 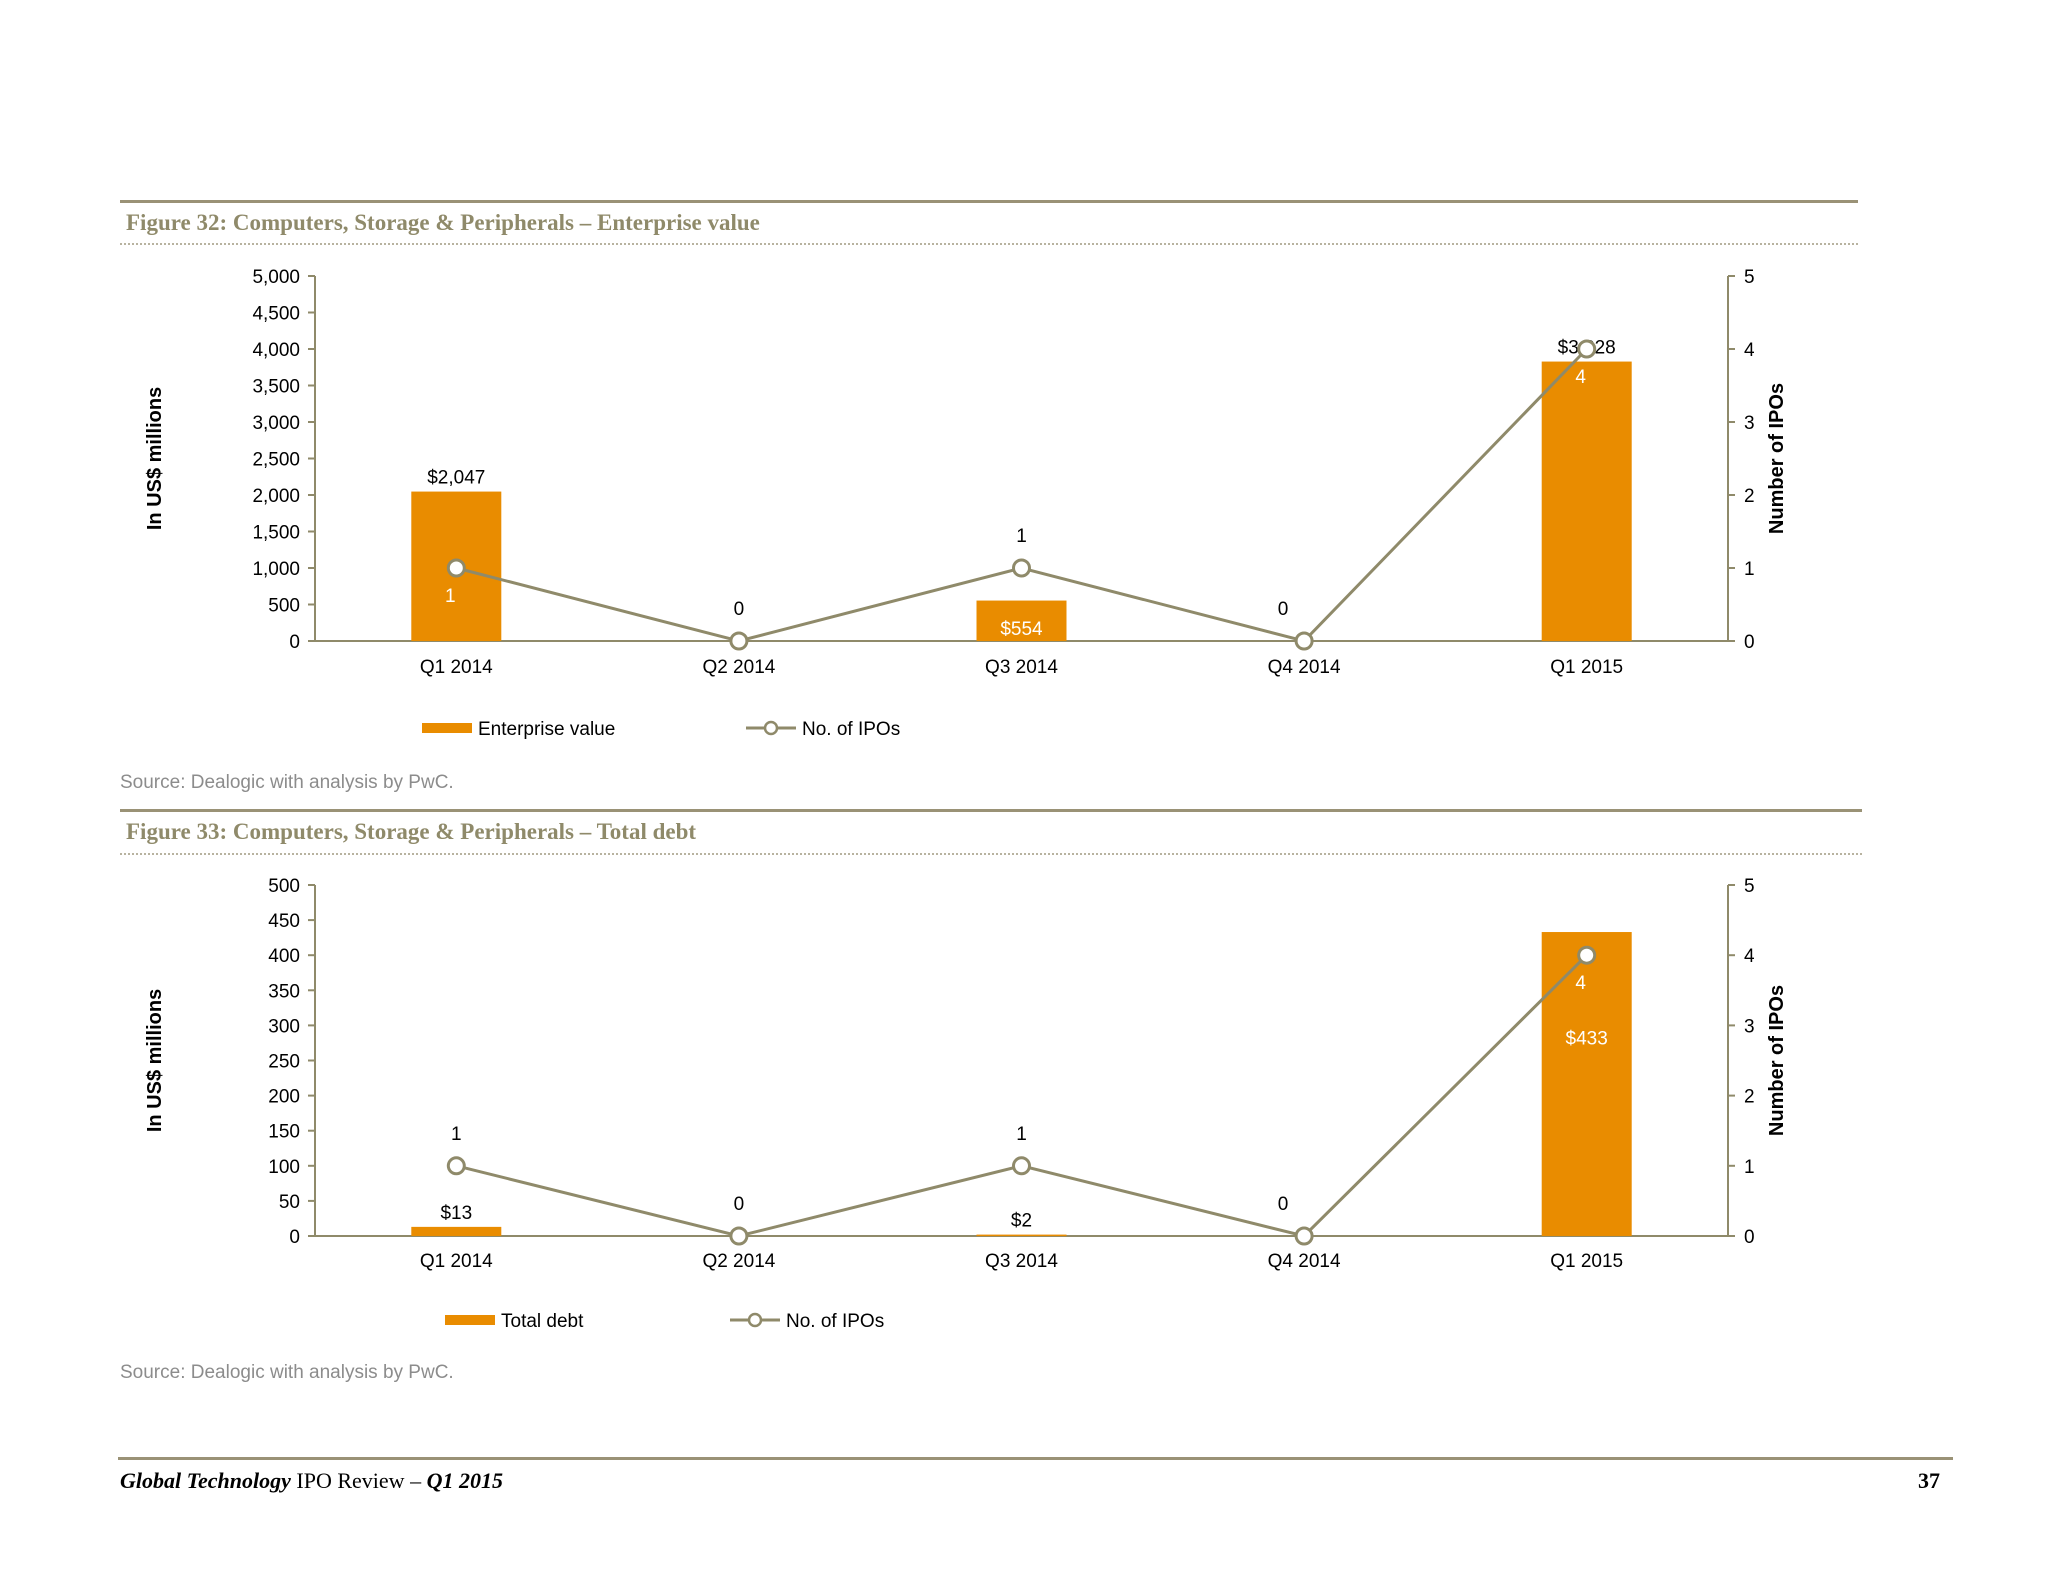 What do you see at coordinates (1021, 1221) in the screenshot?
I see `bar-data-label: $2` at bounding box center [1021, 1221].